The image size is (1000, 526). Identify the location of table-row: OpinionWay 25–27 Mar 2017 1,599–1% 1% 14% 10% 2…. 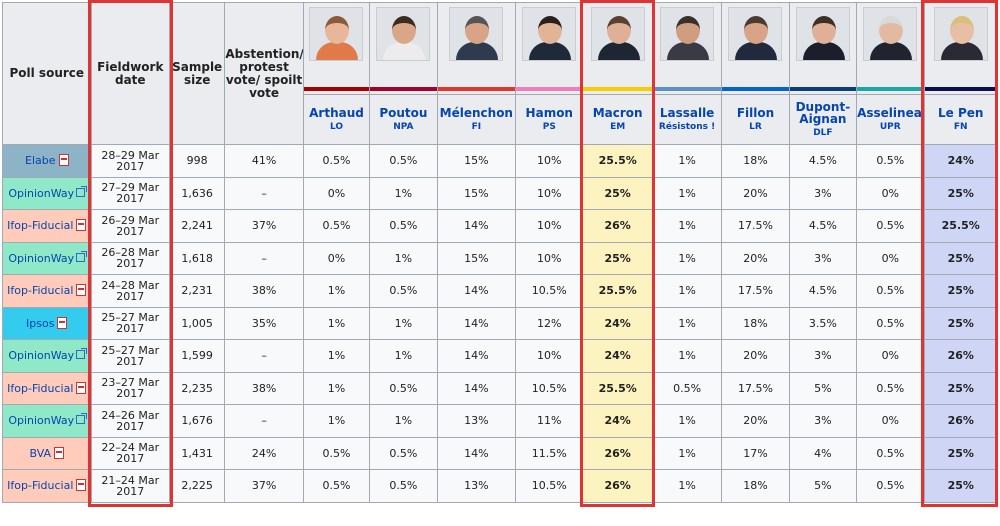
(500, 356).